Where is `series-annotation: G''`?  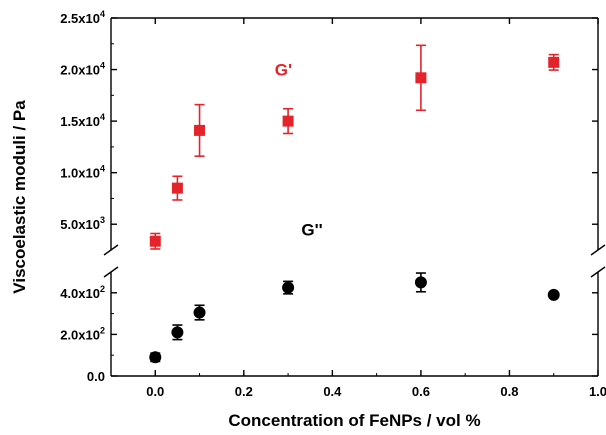 series-annotation: G'' is located at coordinates (311, 230).